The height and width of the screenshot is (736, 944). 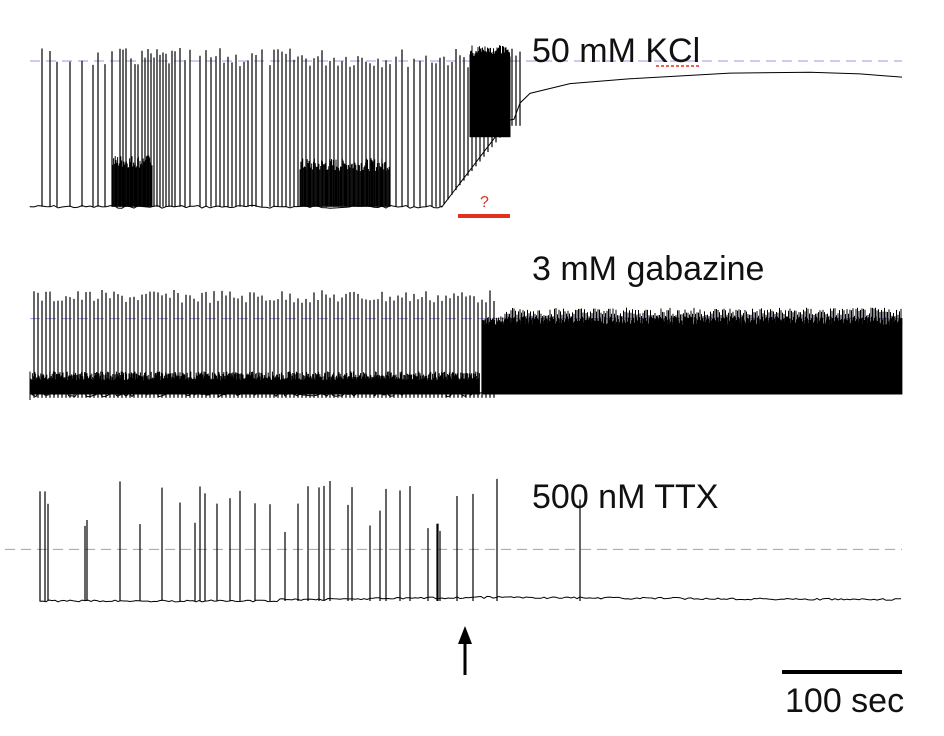 I want to click on spike-group-ttx, so click(x=310, y=539).